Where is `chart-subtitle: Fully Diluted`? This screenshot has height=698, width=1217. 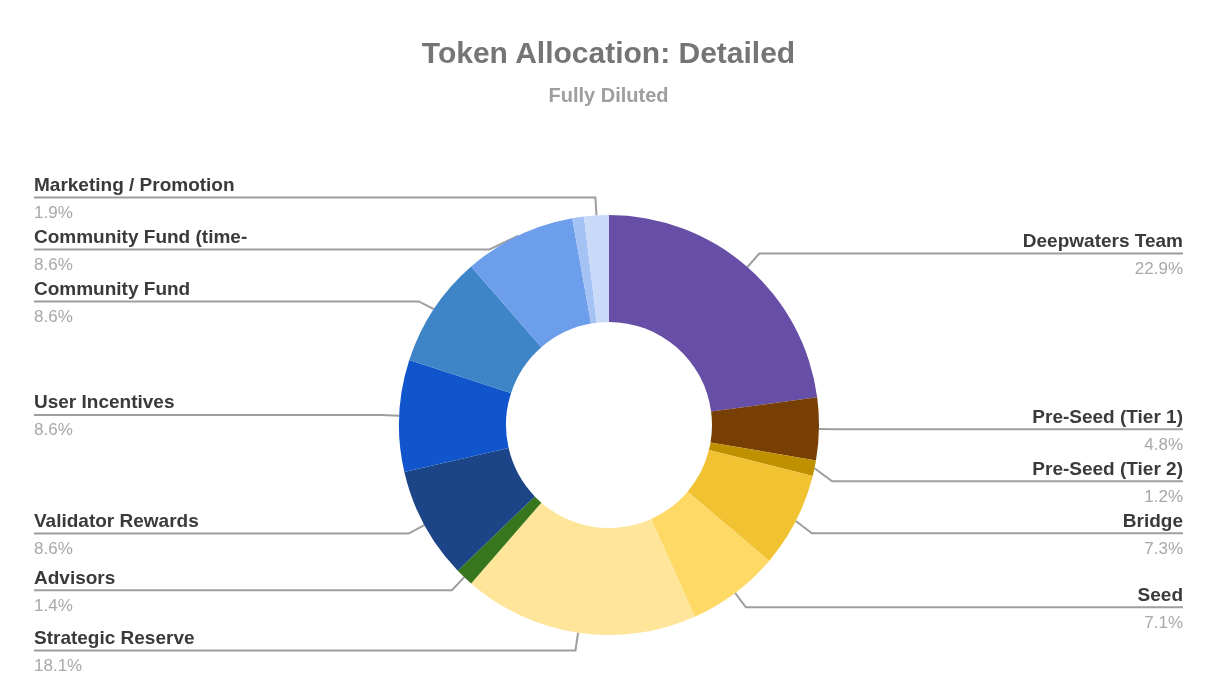 chart-subtitle: Fully Diluted is located at coordinates (608, 95).